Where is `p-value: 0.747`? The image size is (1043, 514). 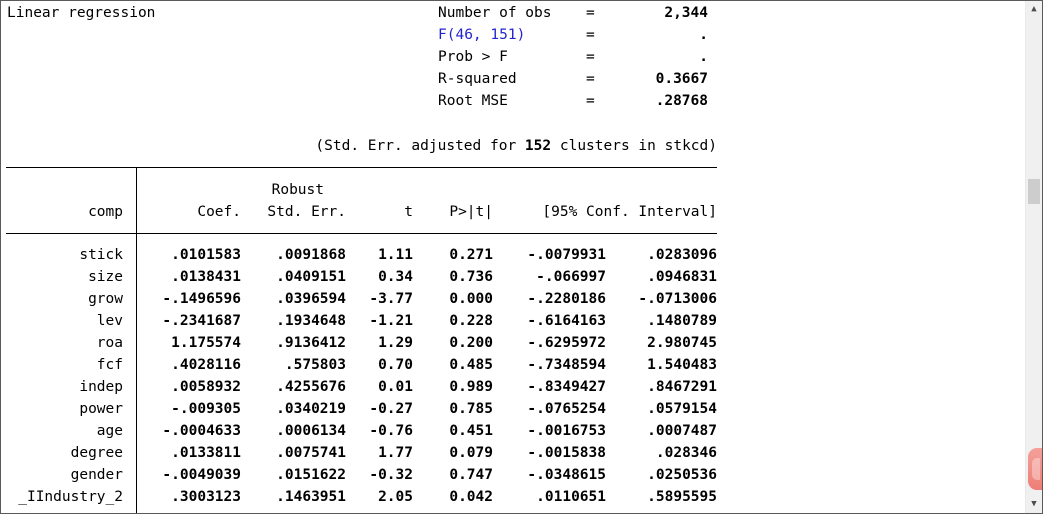 p-value: 0.747 is located at coordinates (471, 475).